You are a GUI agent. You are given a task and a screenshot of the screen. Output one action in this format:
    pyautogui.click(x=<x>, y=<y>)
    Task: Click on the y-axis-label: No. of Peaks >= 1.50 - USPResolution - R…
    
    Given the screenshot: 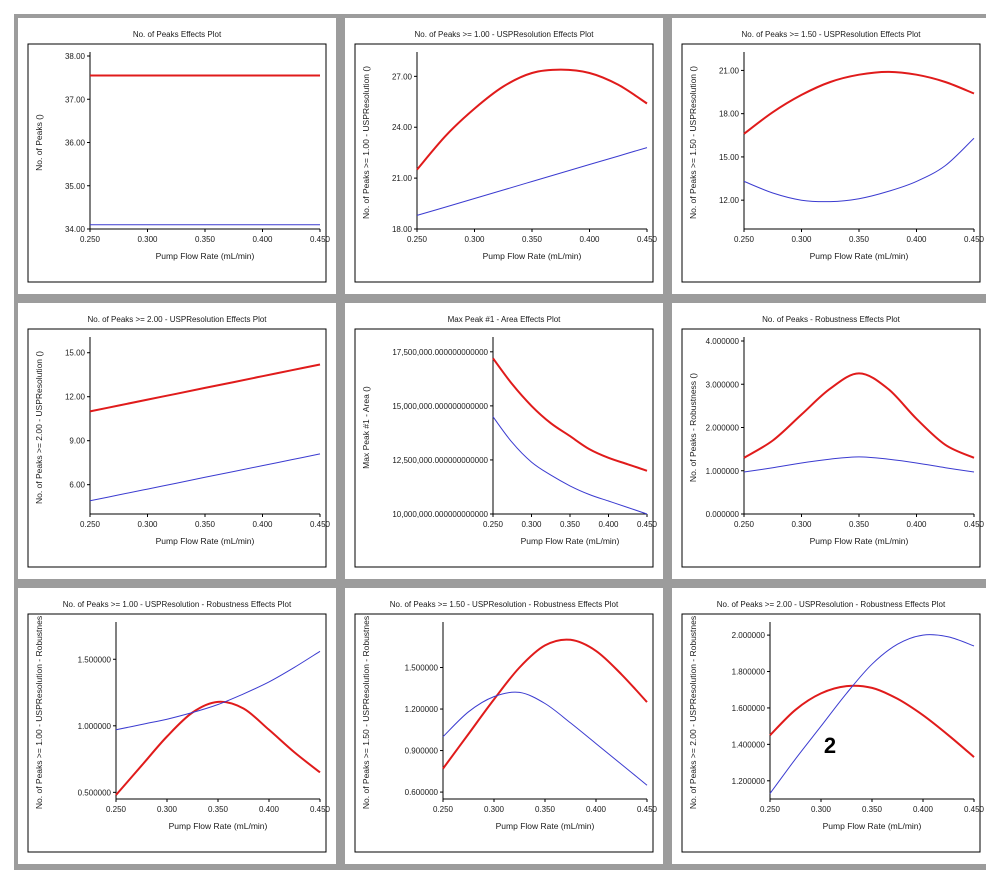 What is the action you would take?
    pyautogui.click(x=366, y=712)
    